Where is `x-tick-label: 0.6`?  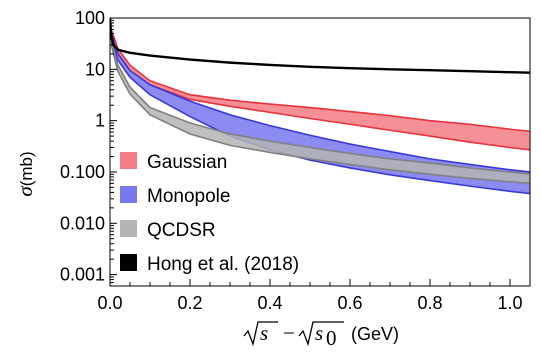
x-tick-label: 0.6 is located at coordinates (349, 303).